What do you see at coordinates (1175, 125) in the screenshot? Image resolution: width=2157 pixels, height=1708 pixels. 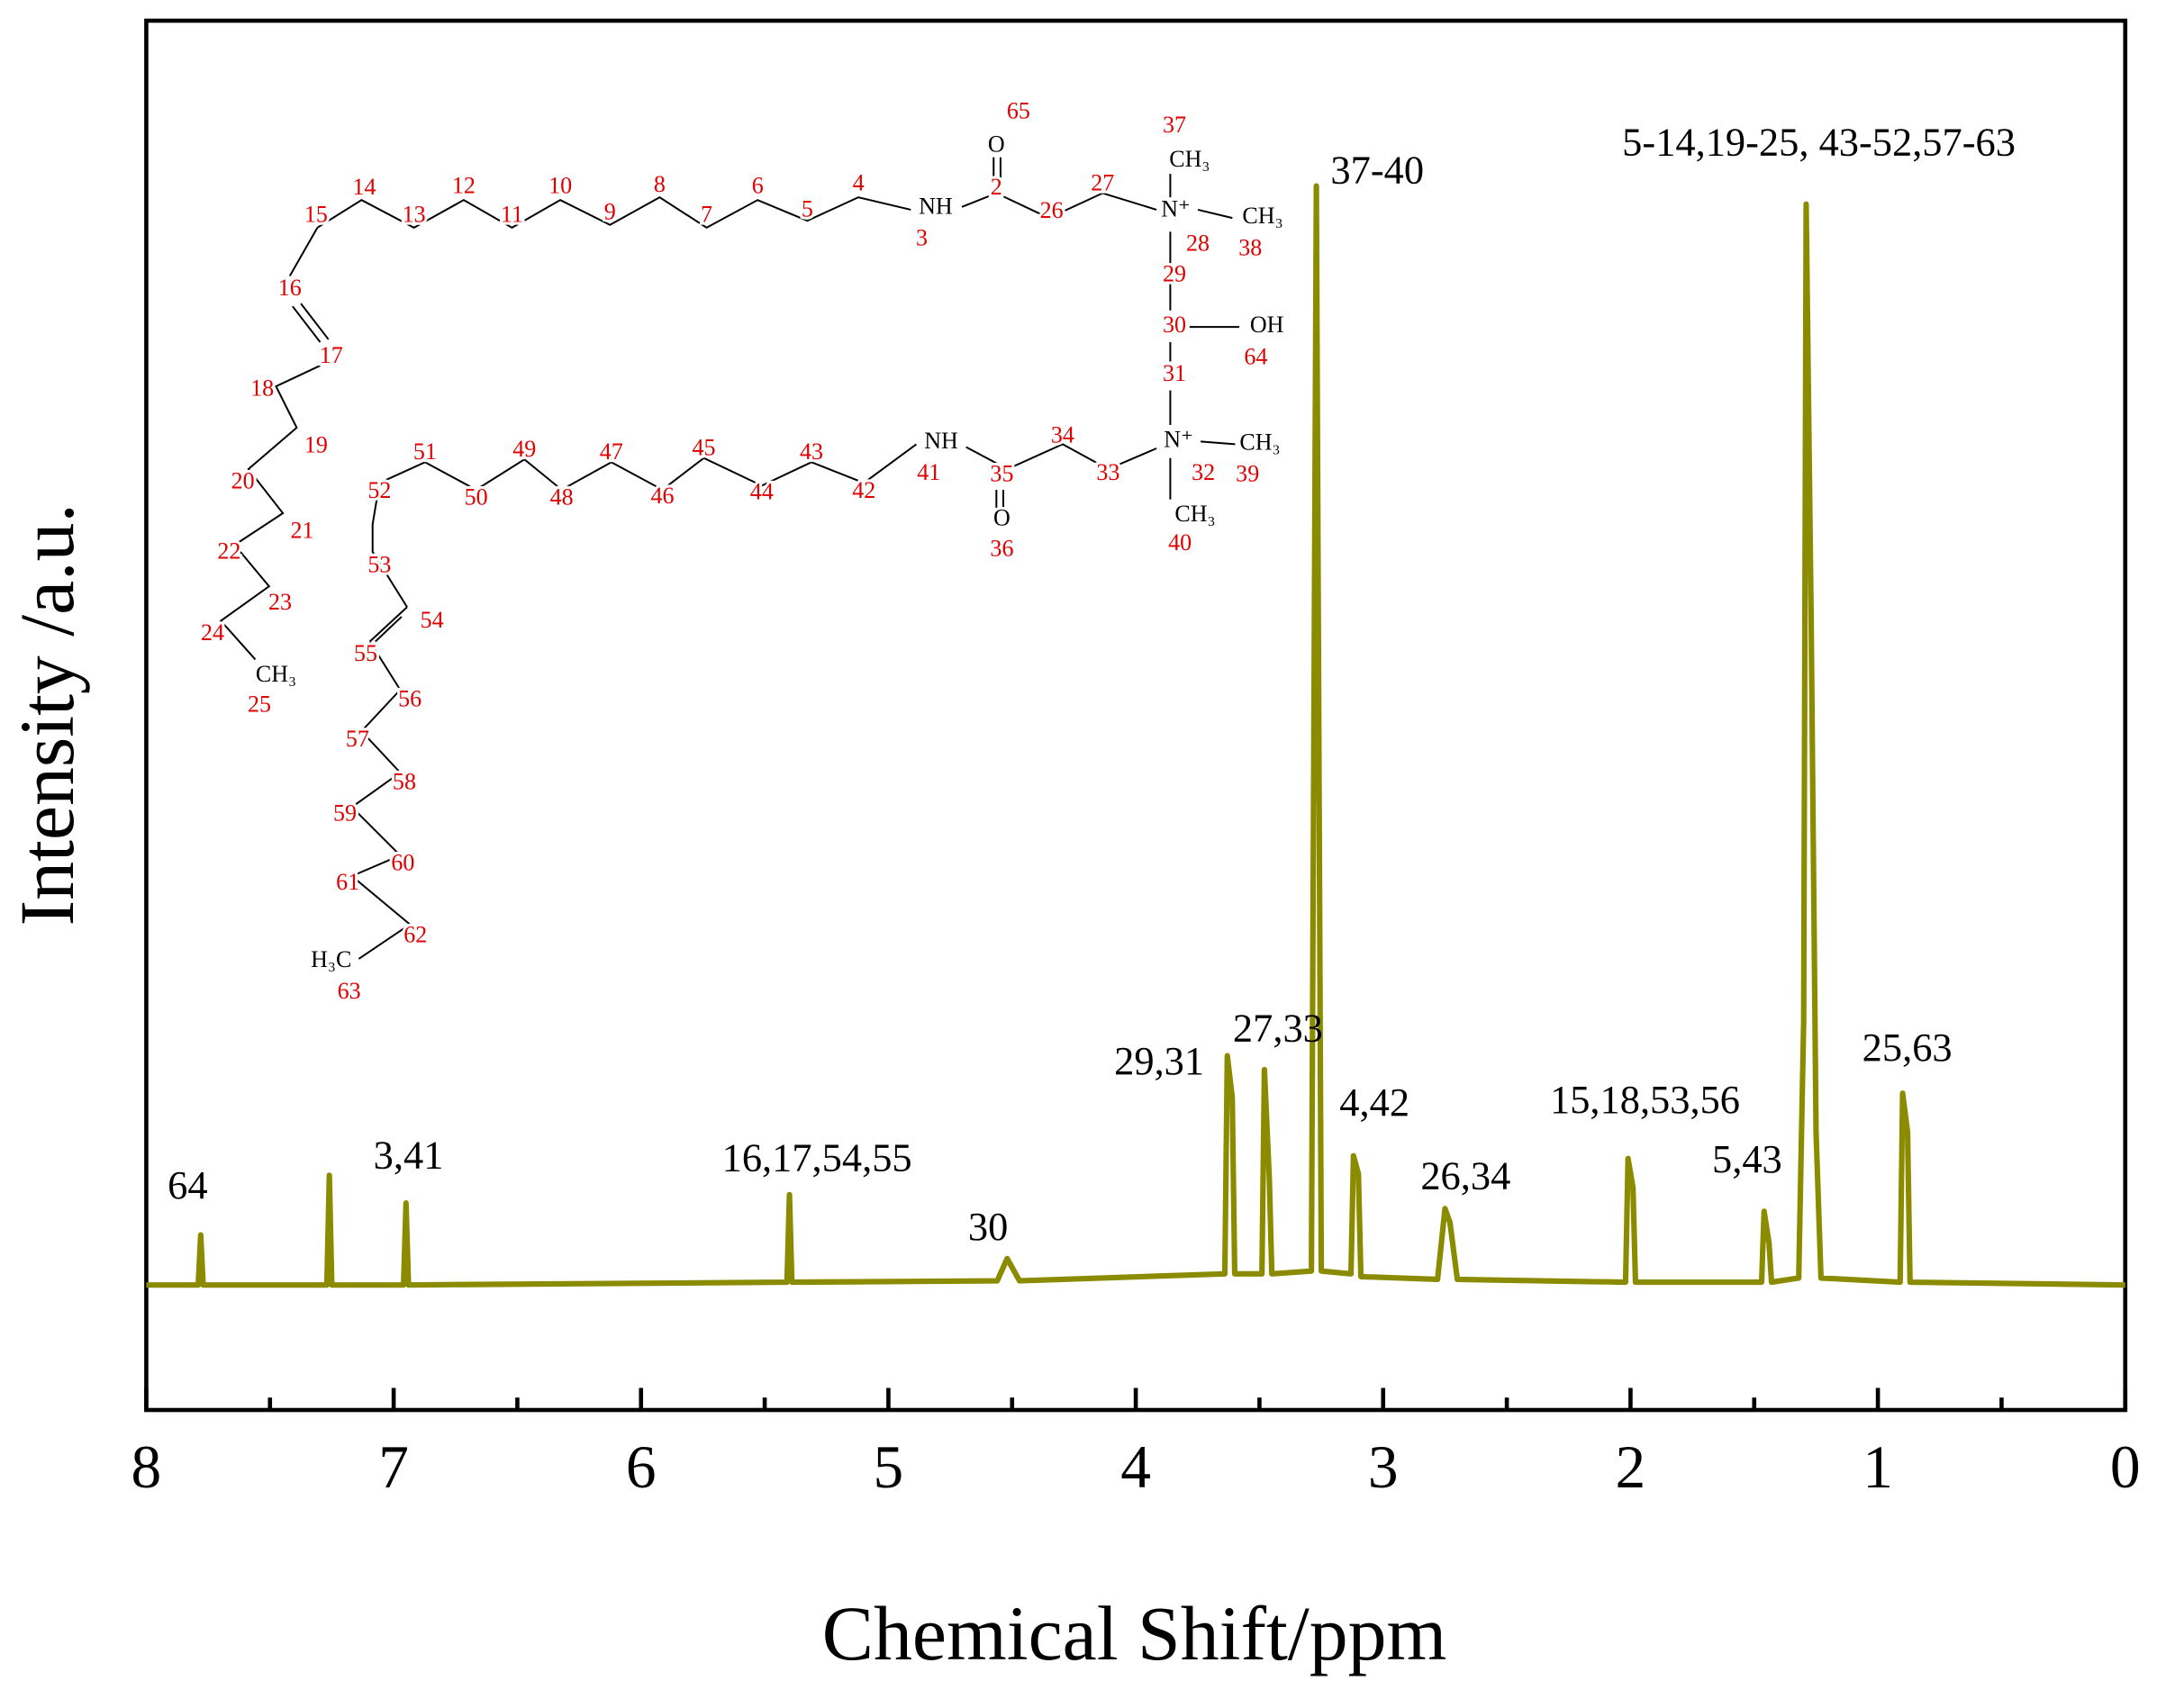 I see `atom-number: 37` at bounding box center [1175, 125].